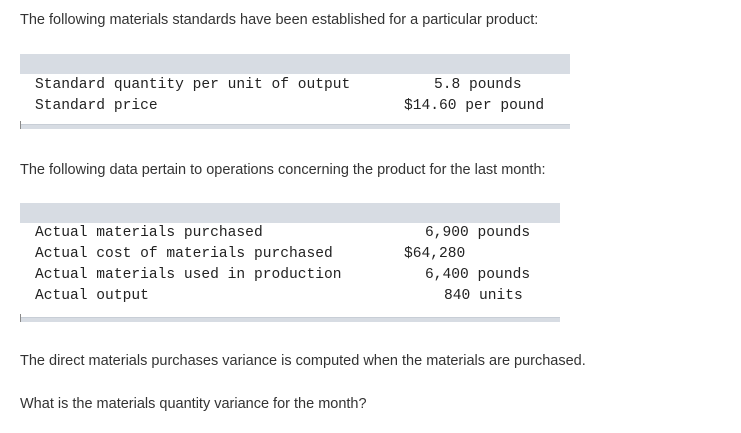 The image size is (741, 433). What do you see at coordinates (149, 233) in the screenshot?
I see `row-label: Actual materials purchased` at bounding box center [149, 233].